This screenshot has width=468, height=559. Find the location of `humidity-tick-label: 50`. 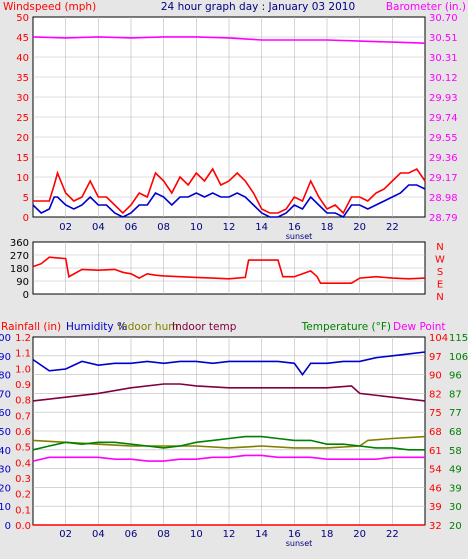

humidity-tick-label: 50 is located at coordinates (5, 432).